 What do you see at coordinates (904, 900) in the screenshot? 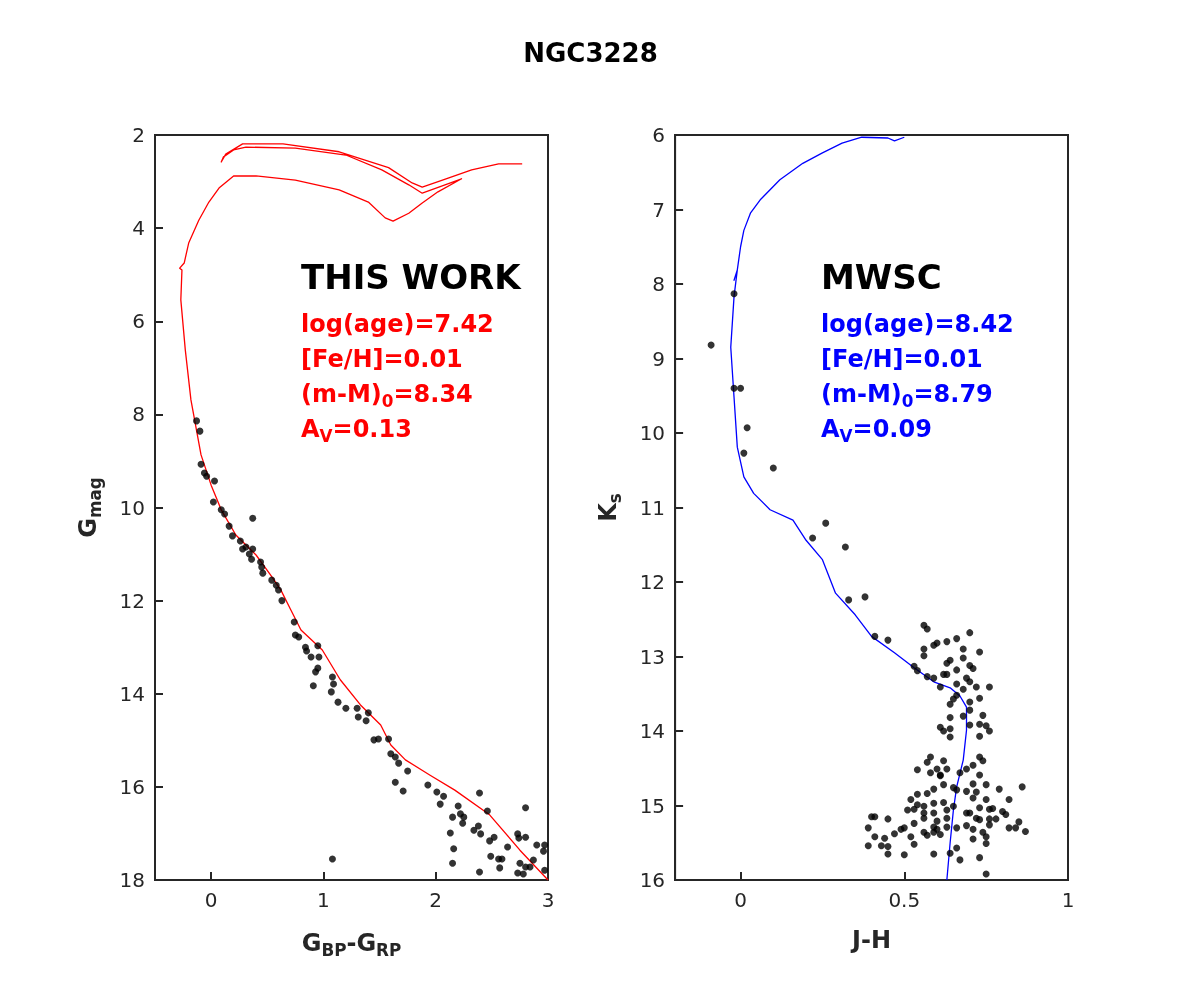
I see `x-tick-label: 0.5` at bounding box center [904, 900].